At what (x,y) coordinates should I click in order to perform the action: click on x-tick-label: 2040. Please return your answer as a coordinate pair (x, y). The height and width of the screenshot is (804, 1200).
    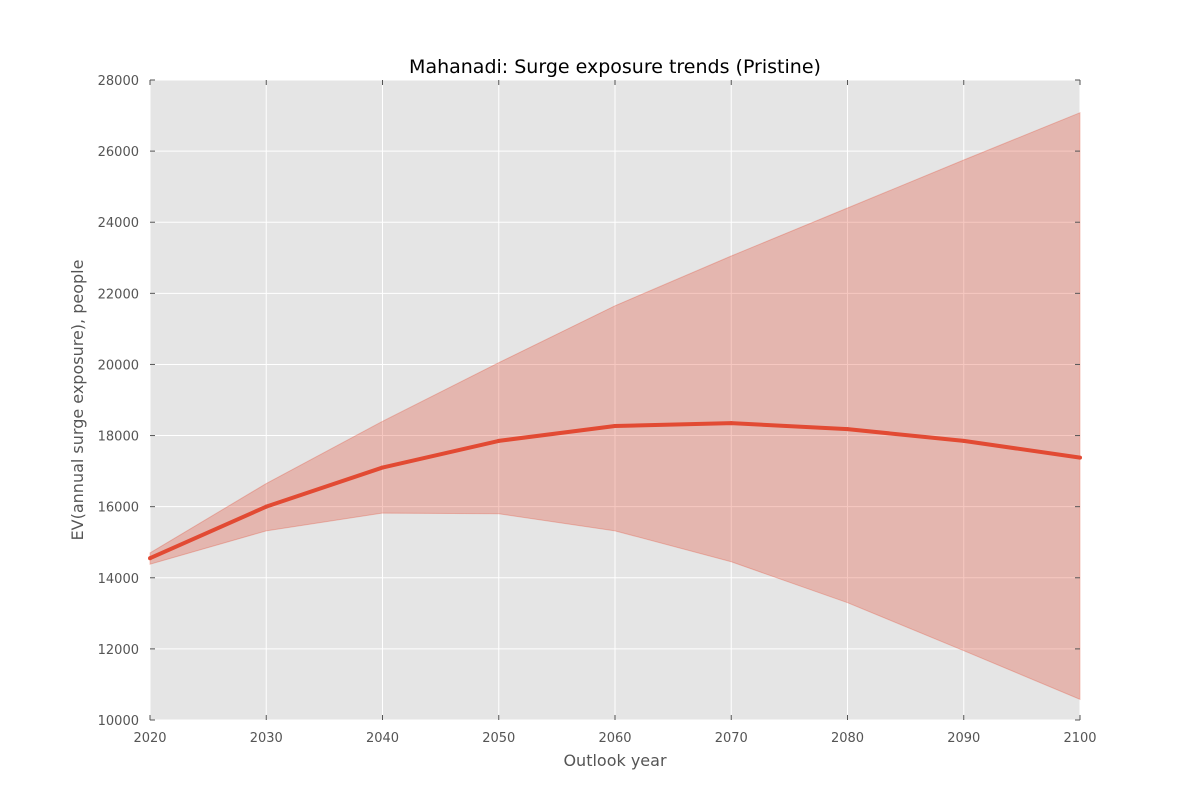
    Looking at the image, I should click on (382, 738).